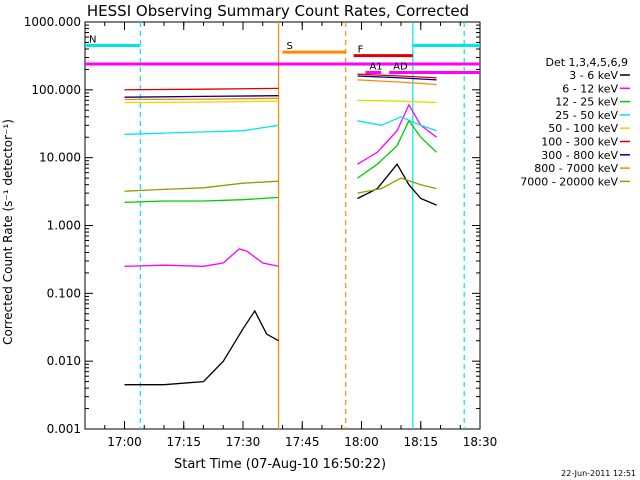 The image size is (640, 480). What do you see at coordinates (92, 40) in the screenshot?
I see `flag-label: N` at bounding box center [92, 40].